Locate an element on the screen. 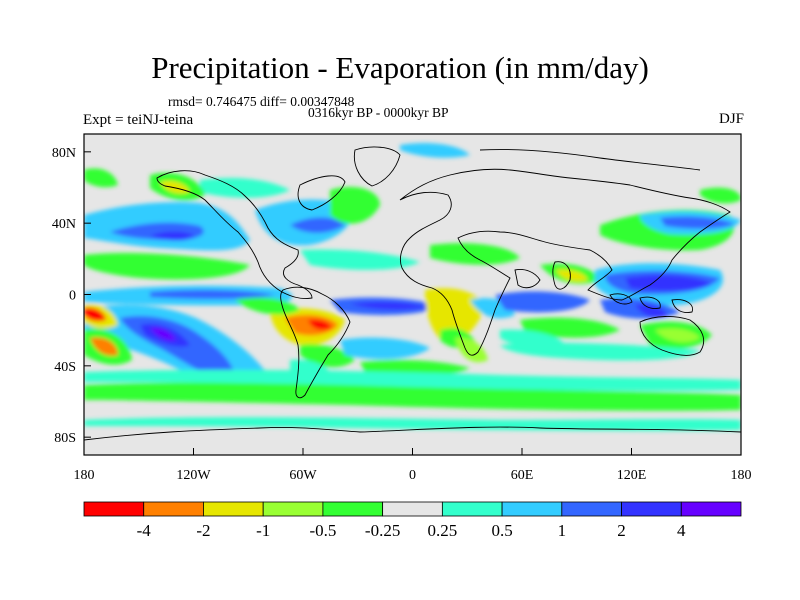 This screenshot has height=600, width=800. colorbar-level-label: 0.25 is located at coordinates (442, 530).